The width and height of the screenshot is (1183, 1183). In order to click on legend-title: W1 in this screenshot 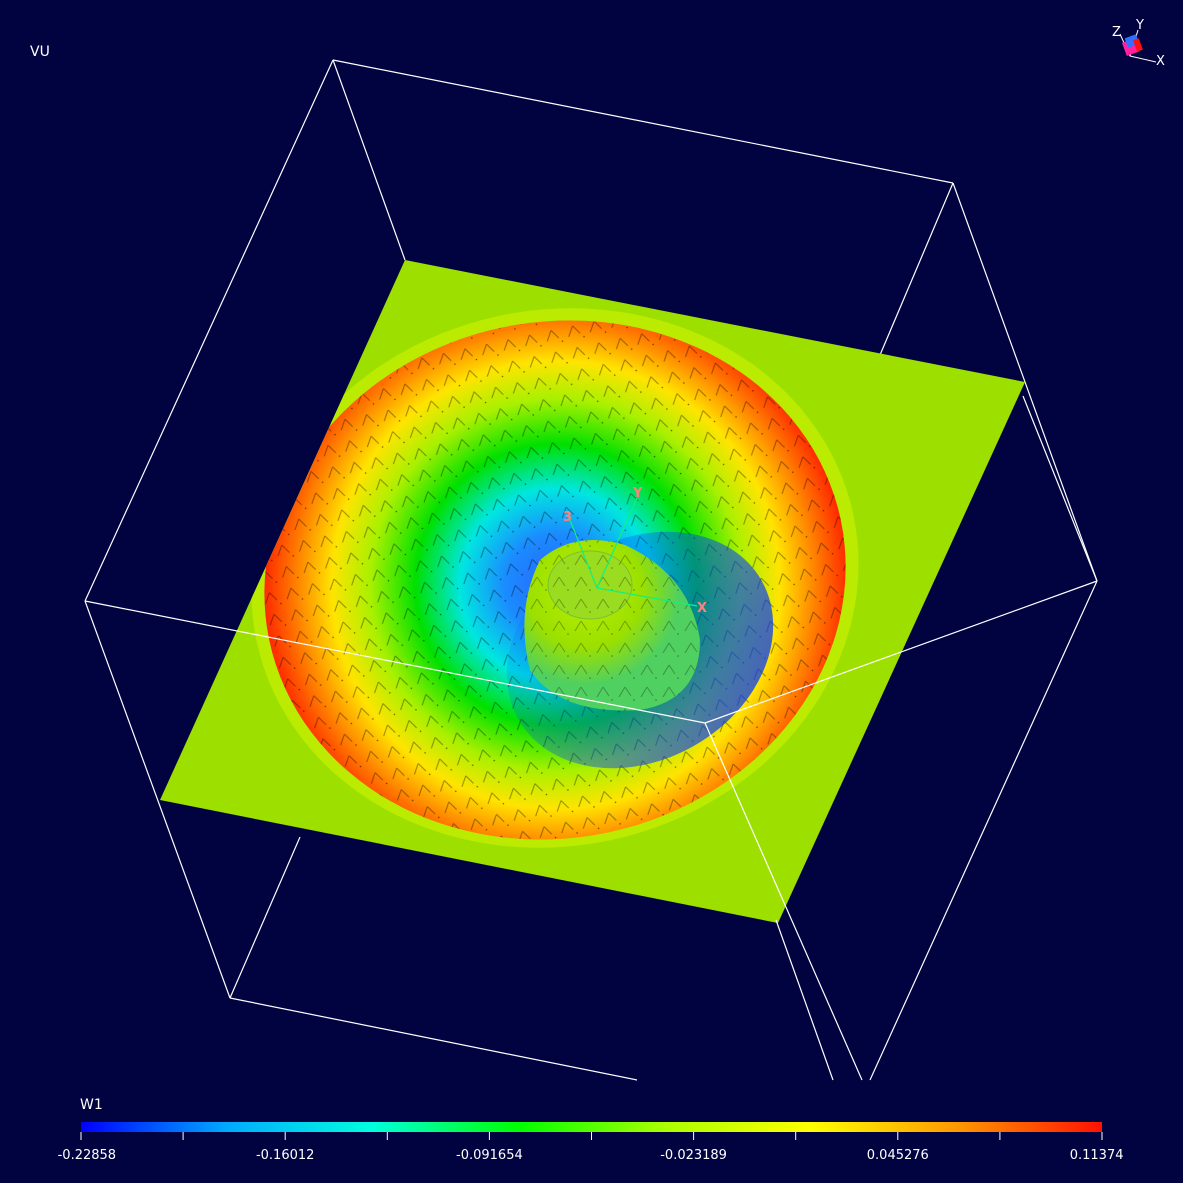, I will do `click(91, 1105)`.